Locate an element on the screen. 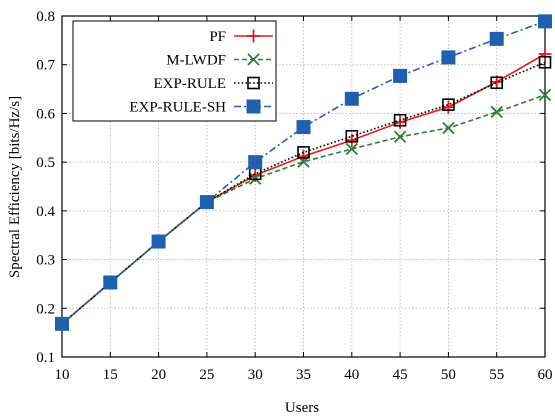 The height and width of the screenshot is (419, 555). y-tick-label: 0.6 is located at coordinates (45, 114).